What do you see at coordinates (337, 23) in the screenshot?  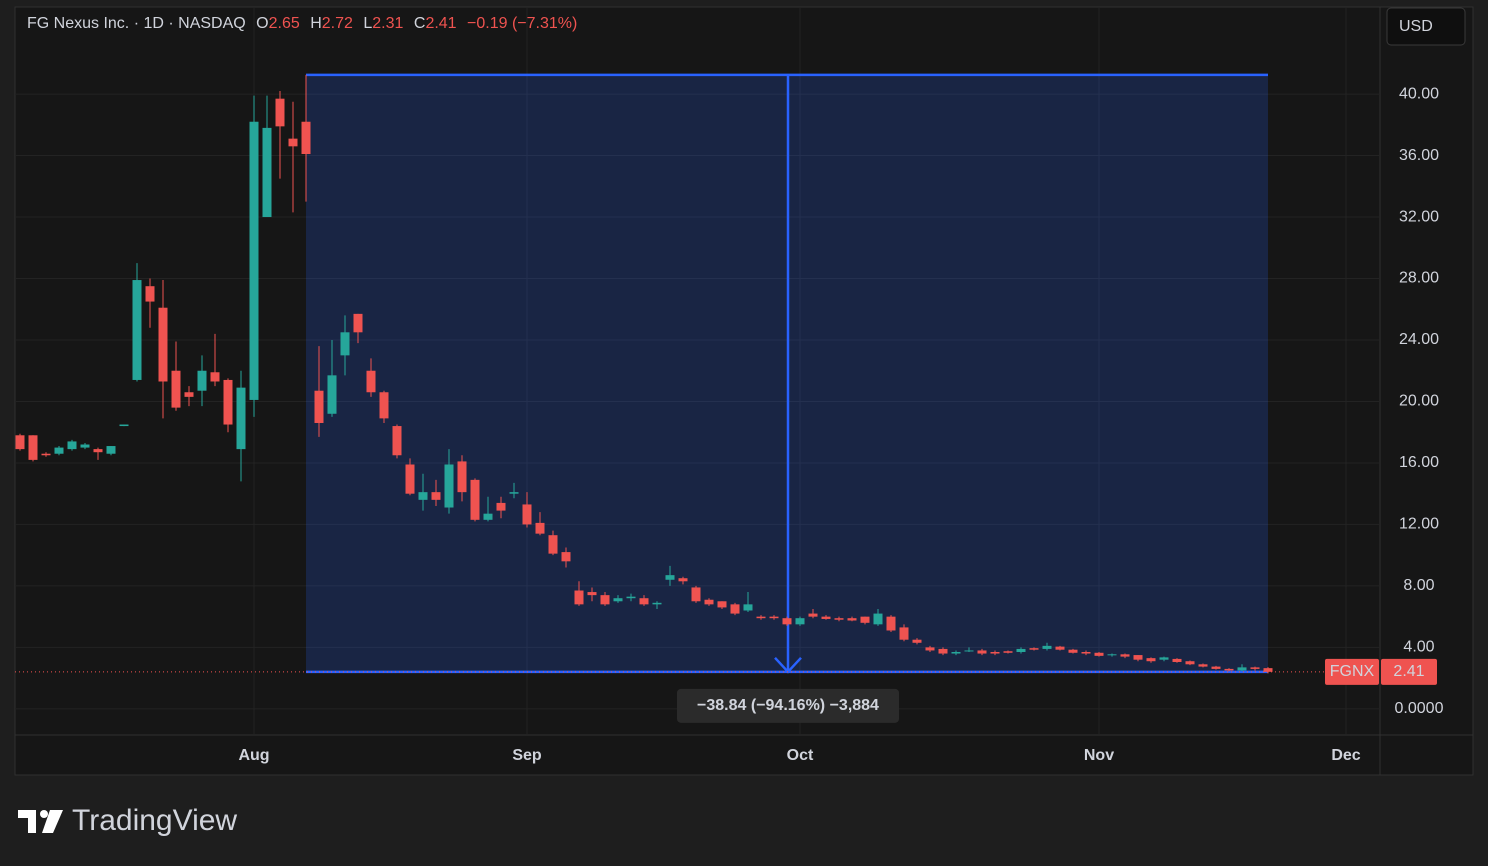 I see `ohlc-value: 2.72` at bounding box center [337, 23].